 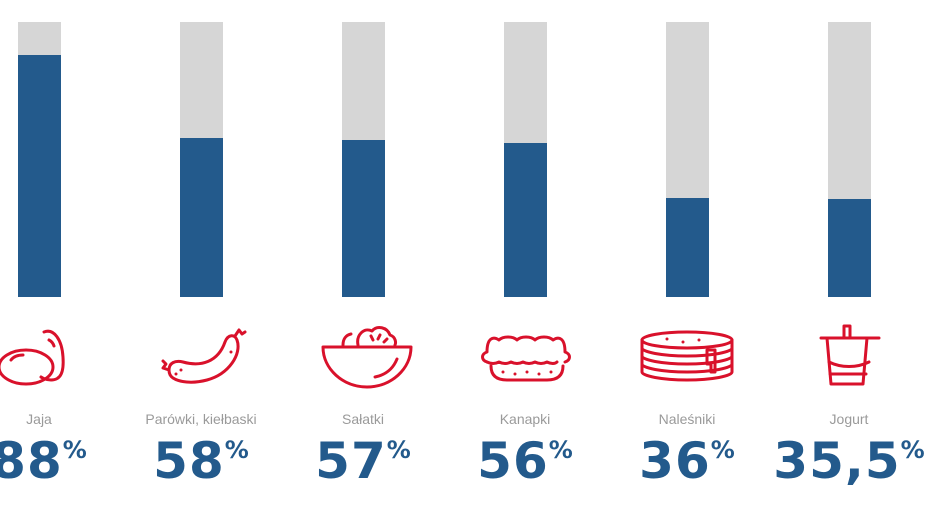 What do you see at coordinates (363, 419) in the screenshot?
I see `category-label: Sałatki` at bounding box center [363, 419].